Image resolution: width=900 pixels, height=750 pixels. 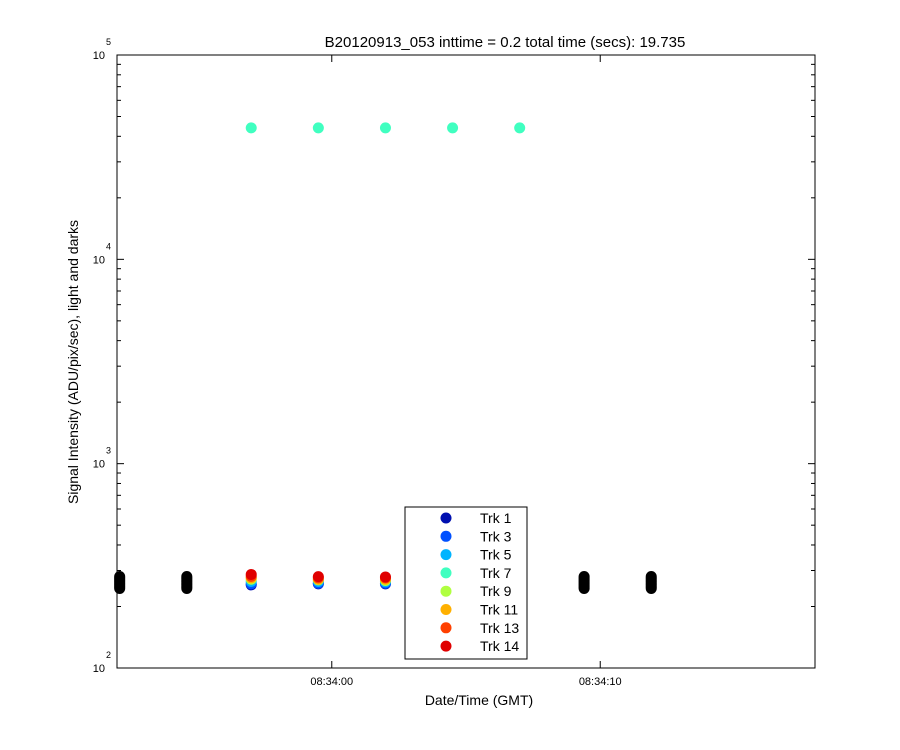 I want to click on y-tick-exponent: 2, so click(x=108, y=655).